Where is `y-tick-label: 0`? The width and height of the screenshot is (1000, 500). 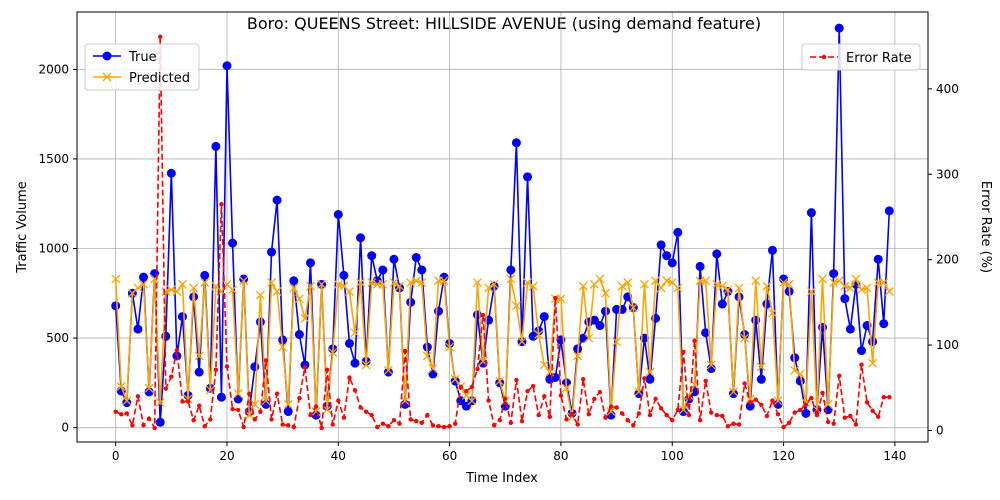 y-tick-label: 0 is located at coordinates (65, 428).